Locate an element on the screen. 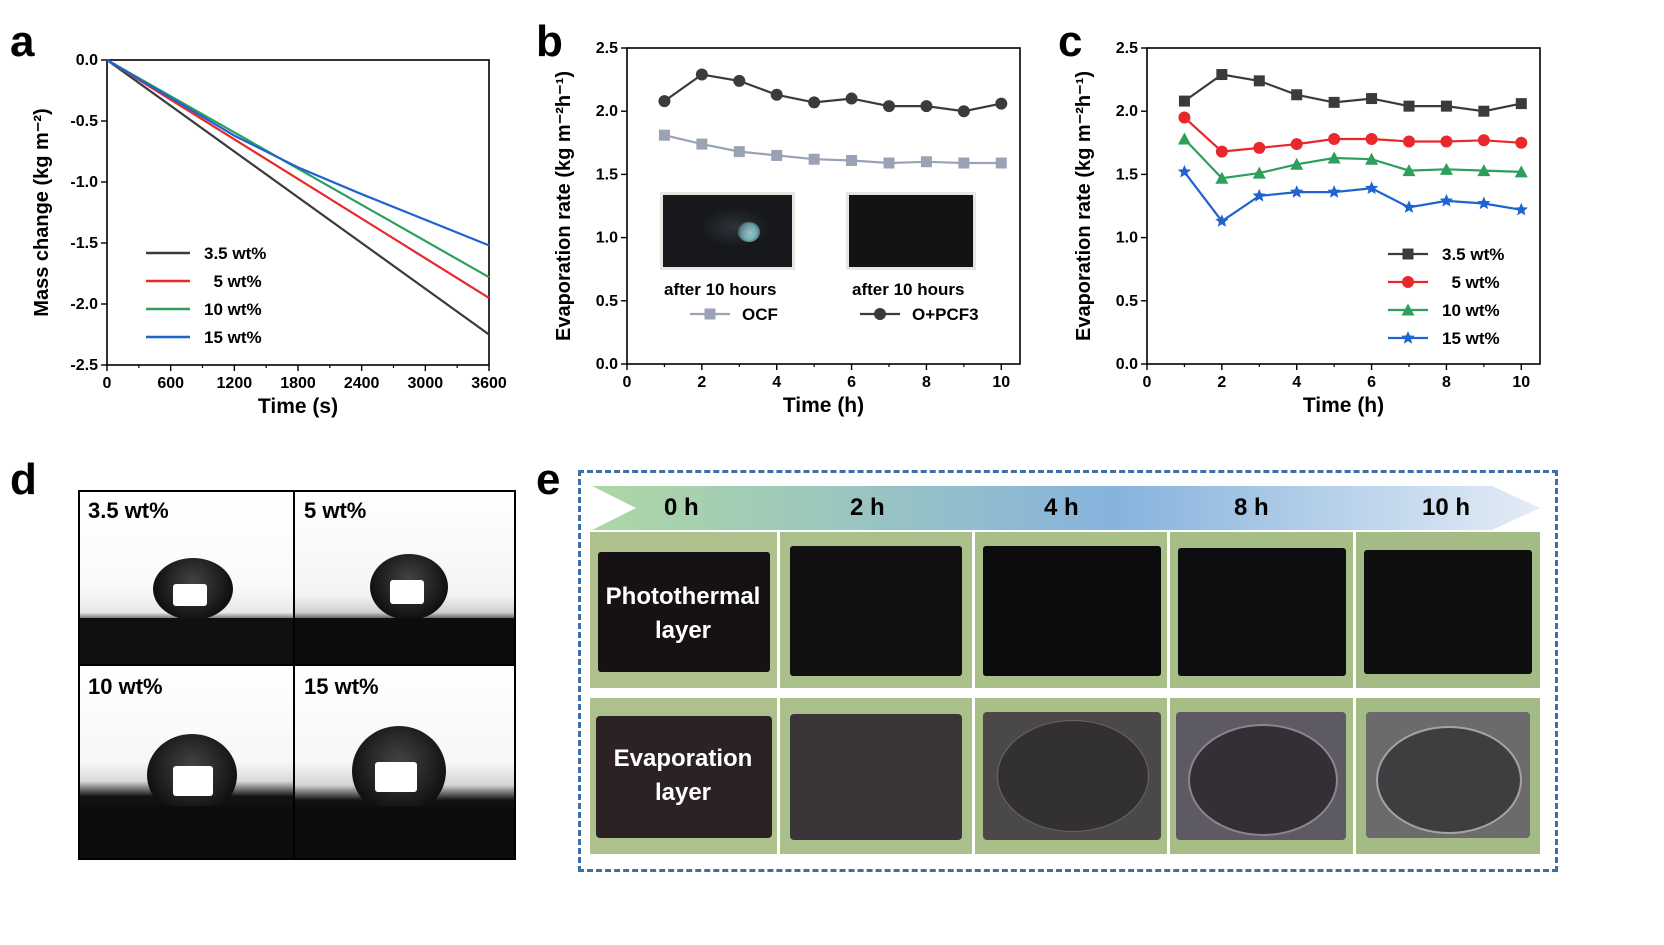 Image resolution: width=1664 pixels, height=945 pixels. legend-label: 5 wt% is located at coordinates (1471, 282).